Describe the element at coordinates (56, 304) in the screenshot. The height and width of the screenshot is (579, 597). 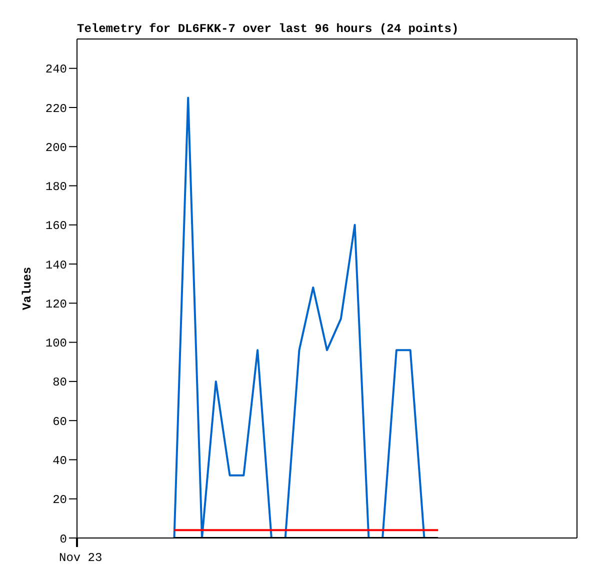
I see `y-tick-label: 120` at that location.